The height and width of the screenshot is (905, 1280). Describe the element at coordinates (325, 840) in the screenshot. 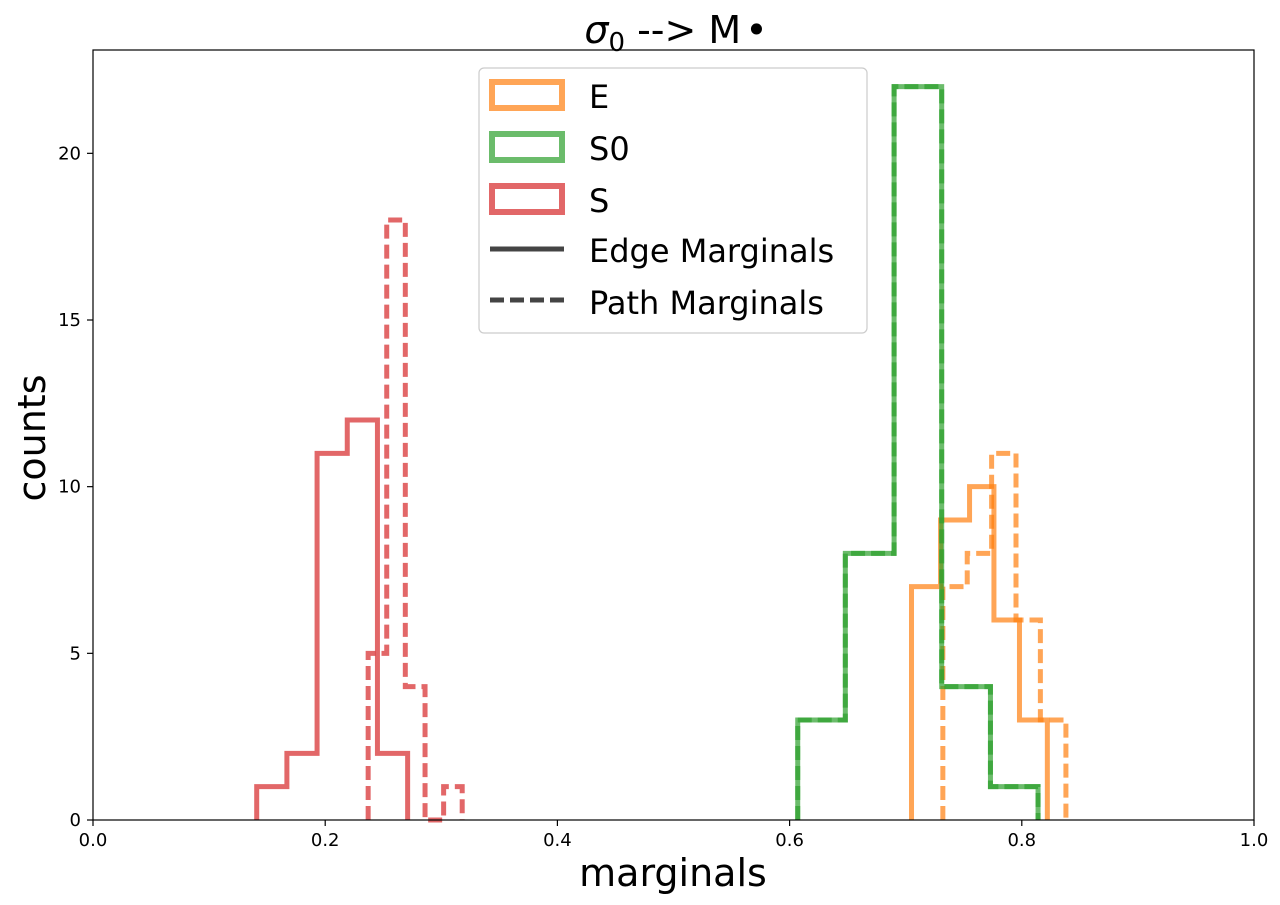

I see `x-tick-label: 0.2` at that location.